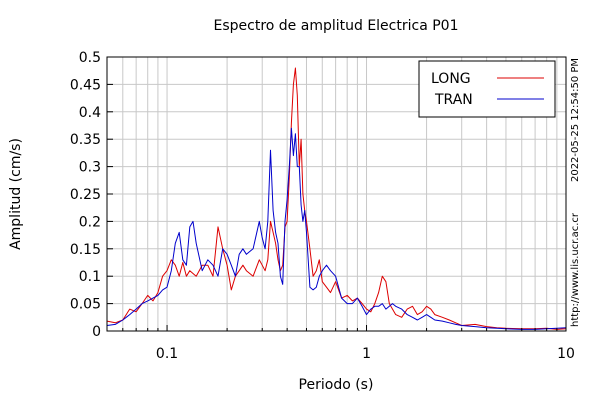 Image resolution: width=600 pixels, height=400 pixels. What do you see at coordinates (85, 250) in the screenshot?
I see `y-tick-label: 0.15` at bounding box center [85, 250].